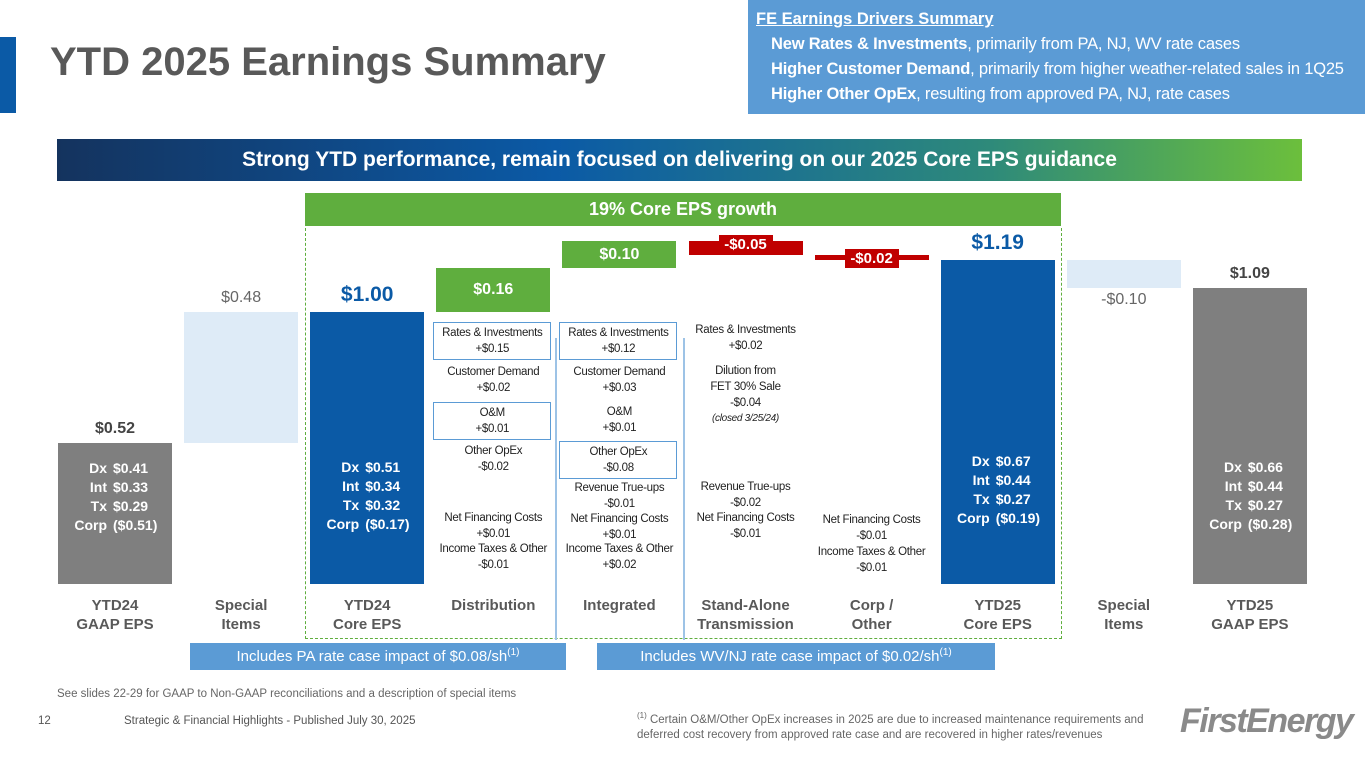 This screenshot has height=768, width=1365. Describe the element at coordinates (113, 506) in the screenshot. I see `breakdown-row: Tx $0.29` at that location.